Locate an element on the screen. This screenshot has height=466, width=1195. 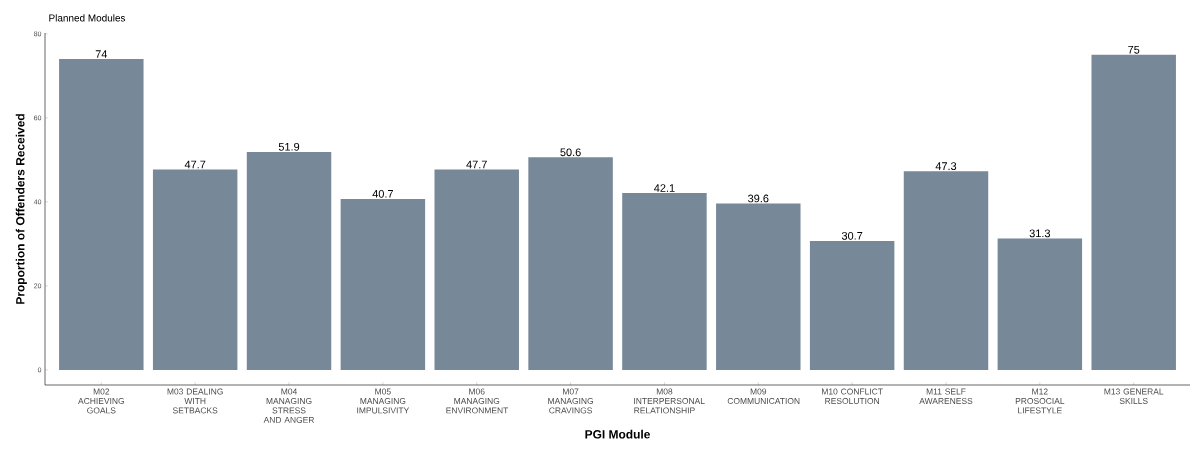
x-tick-label: M03 DEALING WITH SETBACKS is located at coordinates (195, 401).